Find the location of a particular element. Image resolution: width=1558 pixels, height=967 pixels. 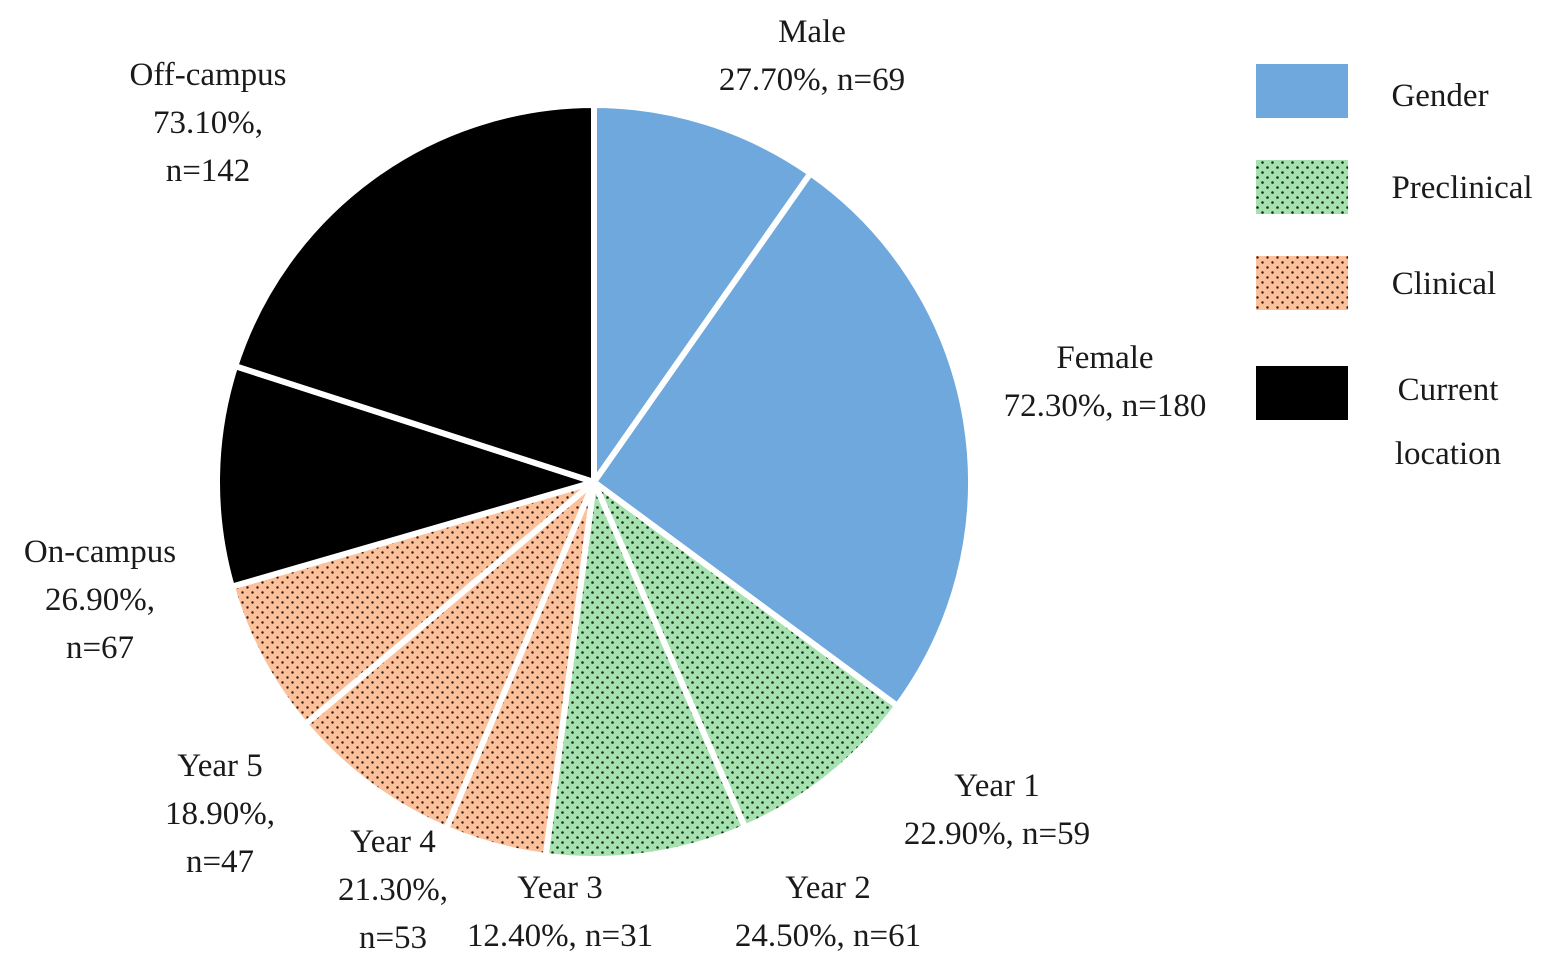

slice-label-female: Female 72.30%, n=180 is located at coordinates (1105, 382).